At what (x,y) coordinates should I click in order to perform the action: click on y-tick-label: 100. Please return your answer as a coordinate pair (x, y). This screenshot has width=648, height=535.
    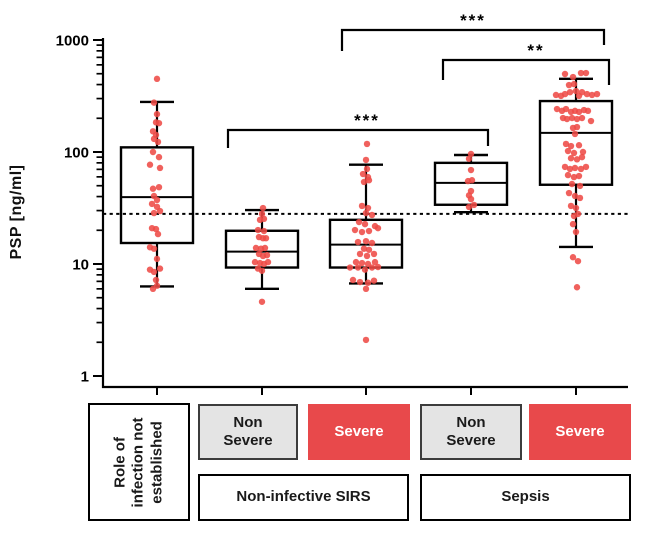
    Looking at the image, I should click on (76, 153).